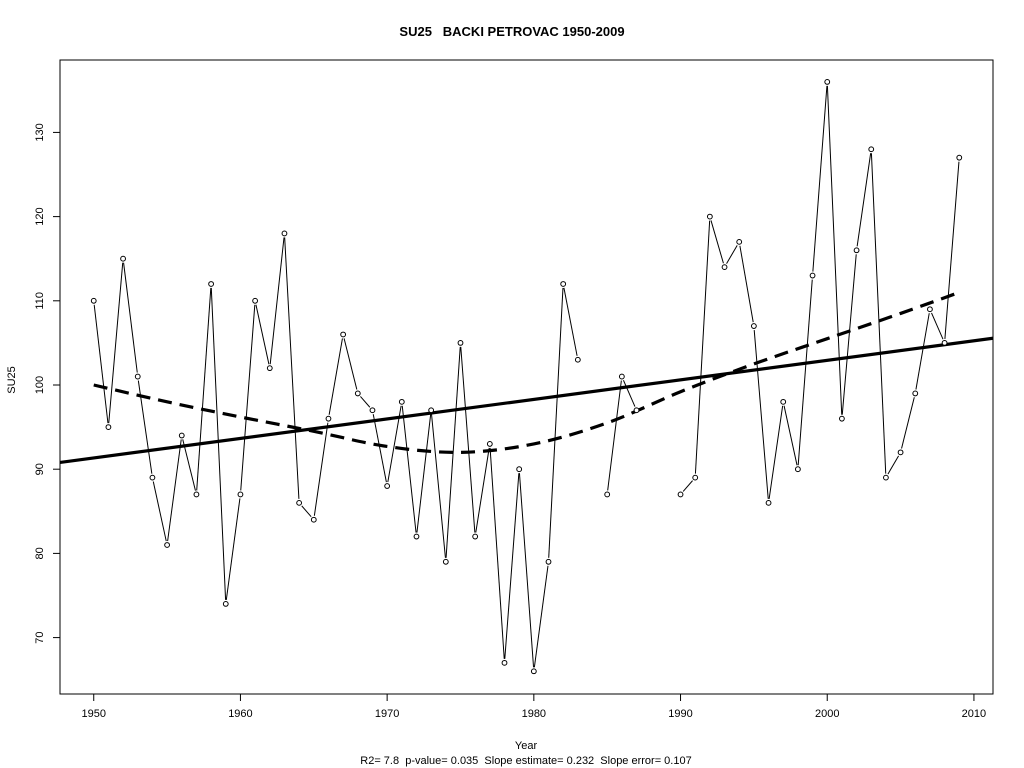 Image resolution: width=1024 pixels, height=768 pixels. I want to click on y-tick-label: 110, so click(40, 301).